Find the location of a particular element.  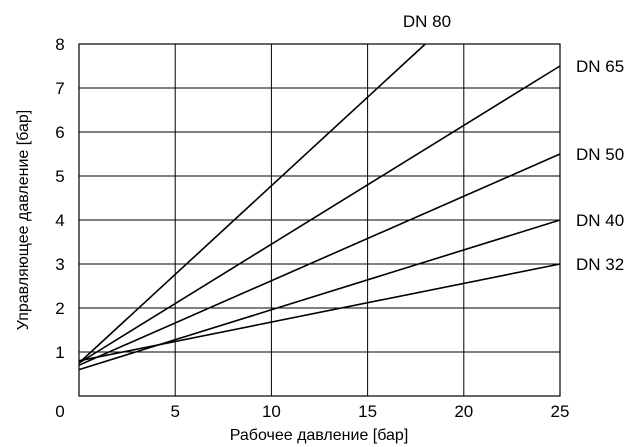

y-tick-label-2: 2 is located at coordinates (59, 308).